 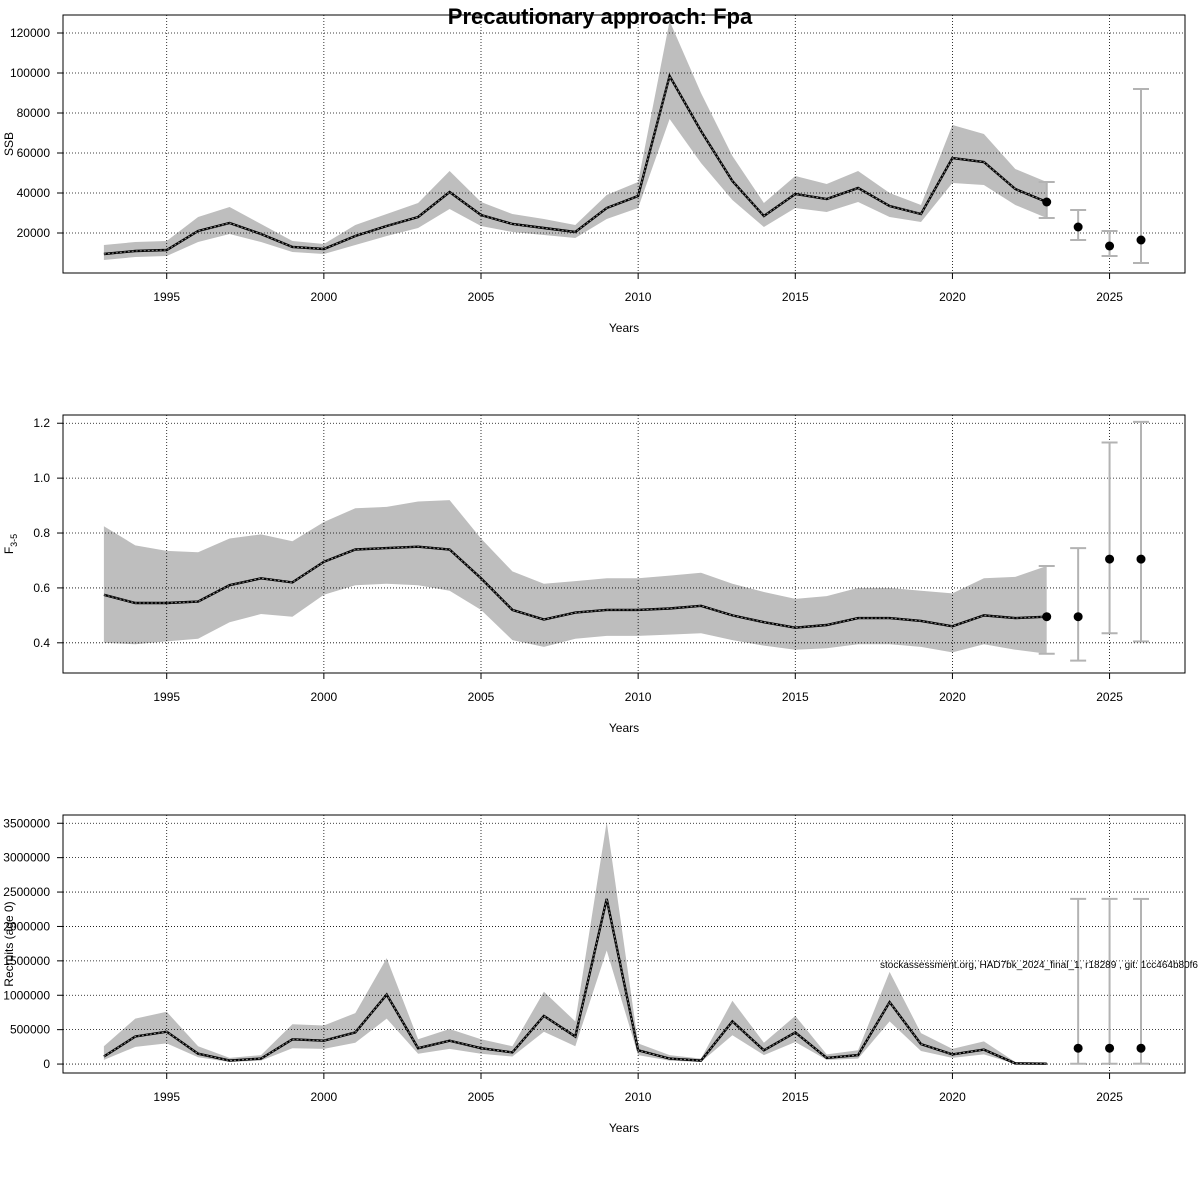 I want to click on y-tick-label: 3000000, so click(x=26, y=858).